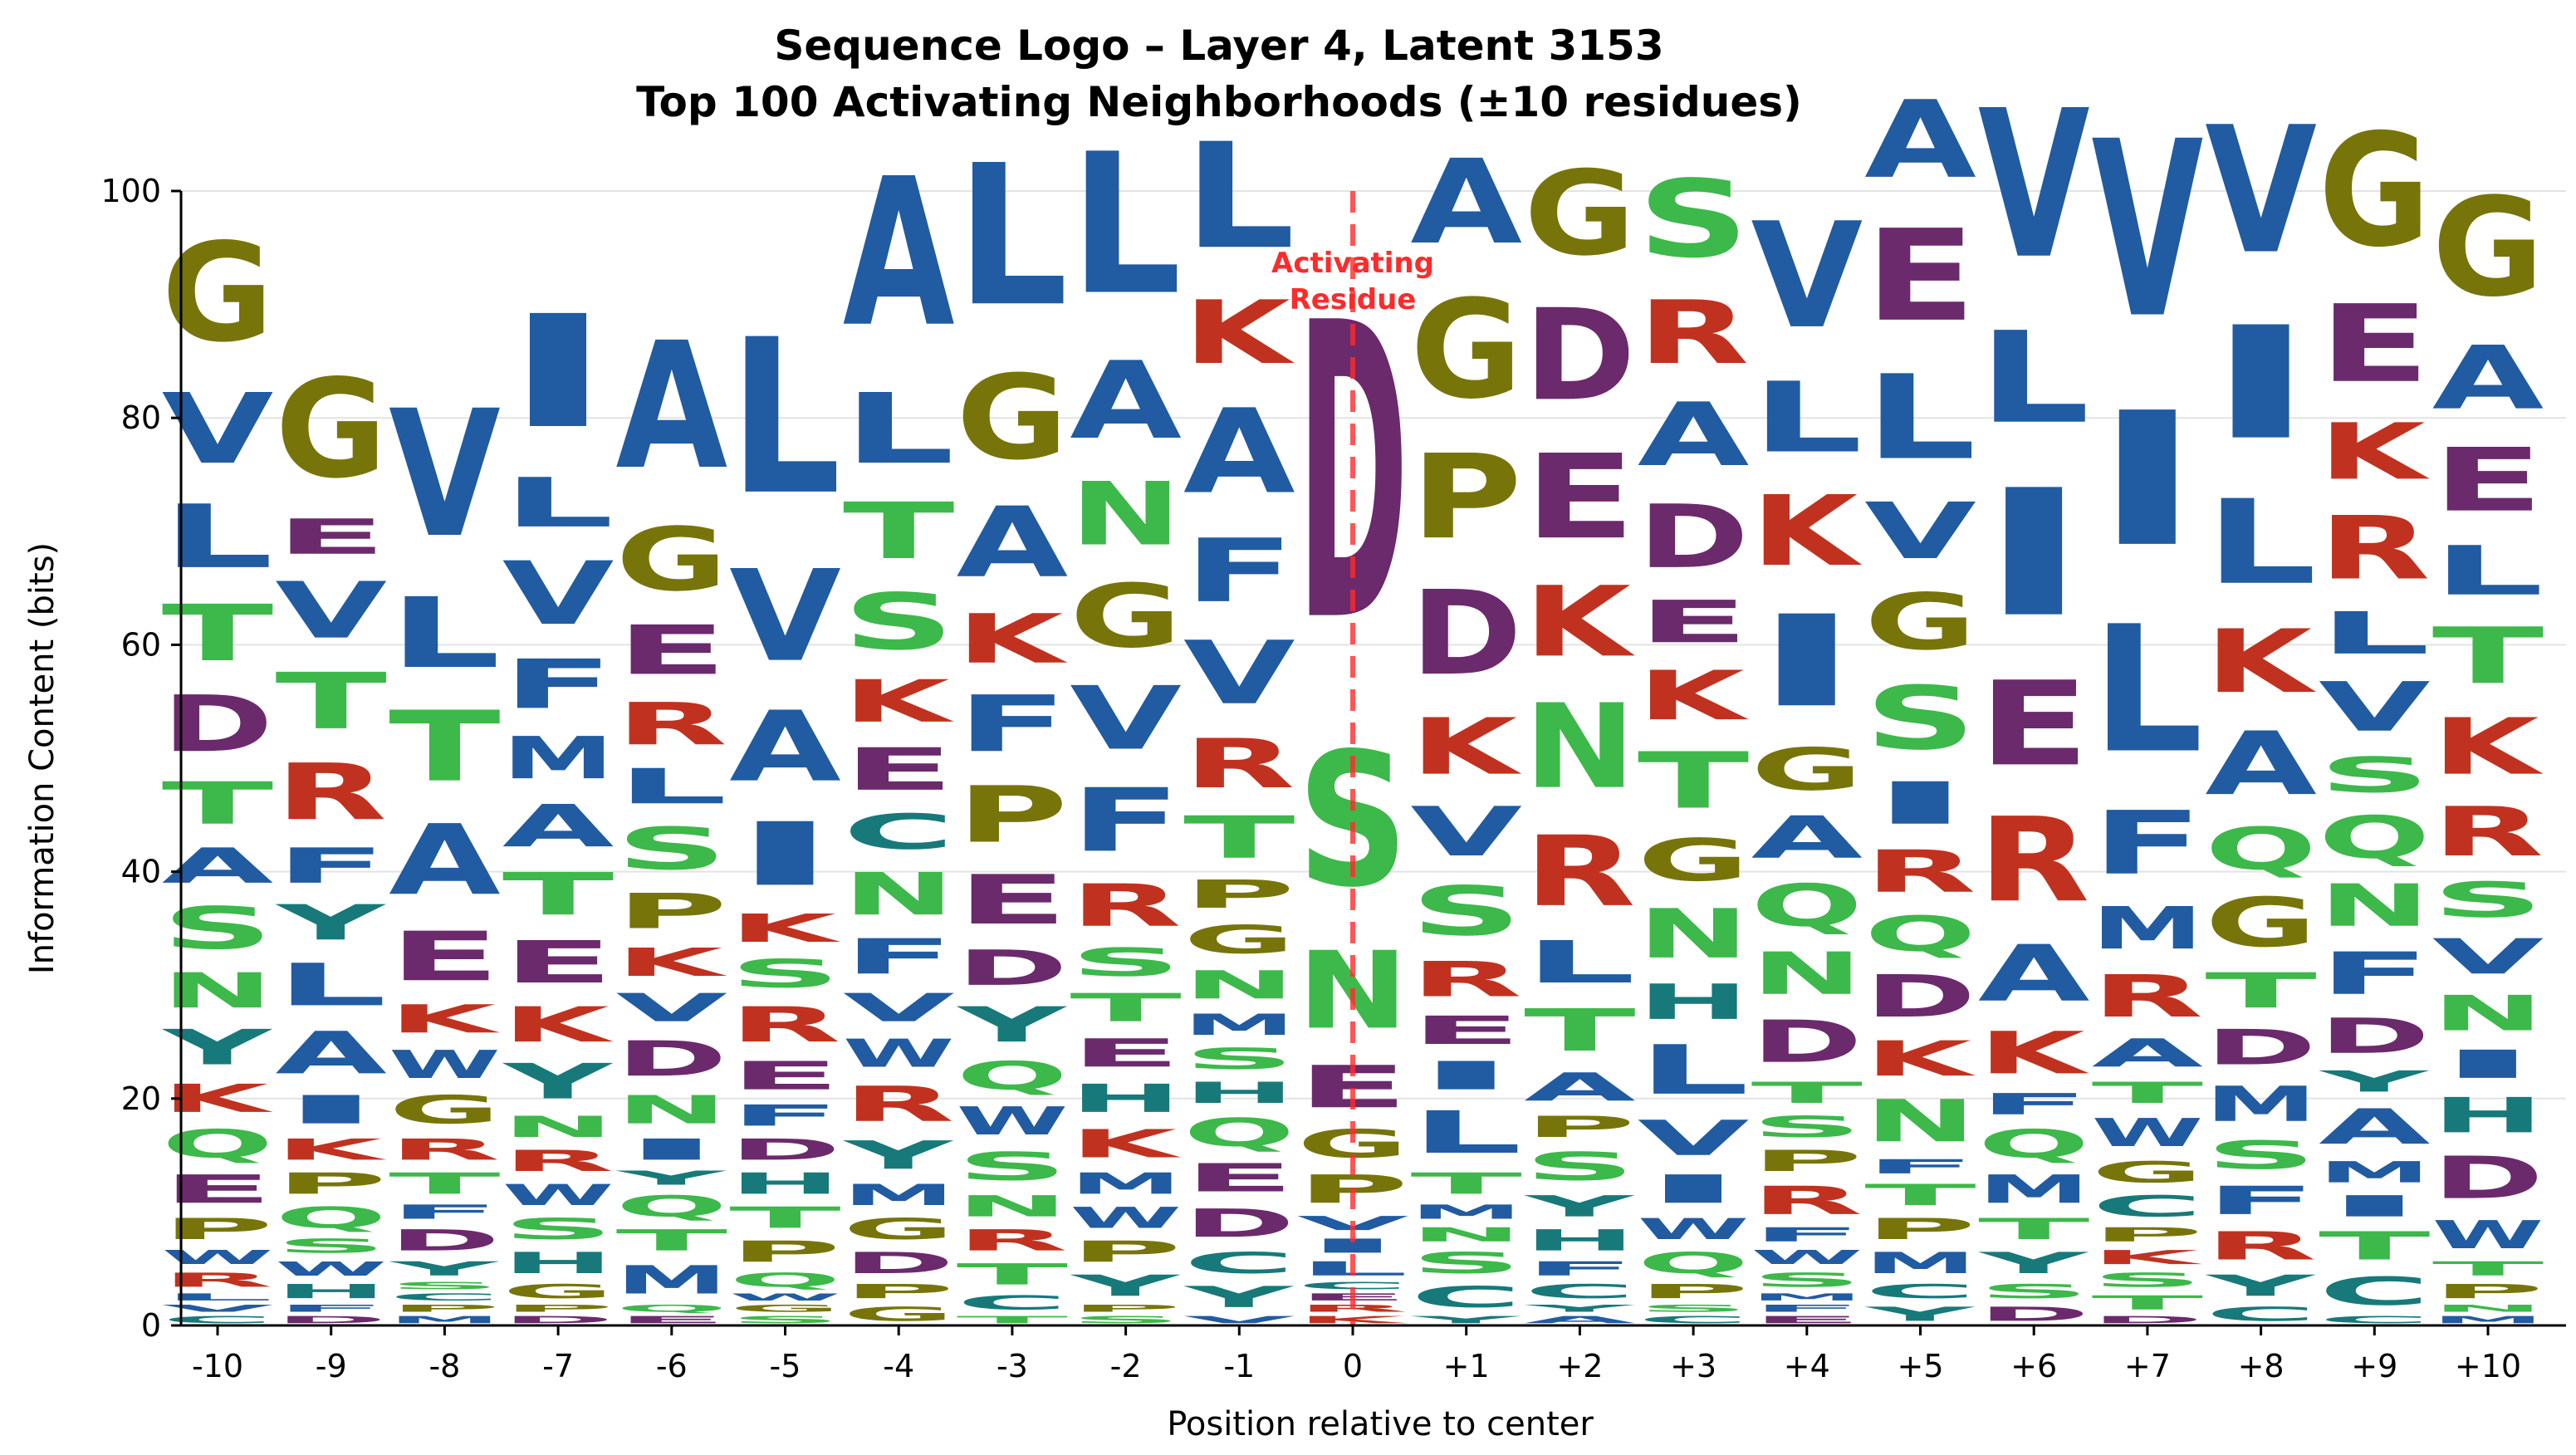 This screenshot has width=2576, height=1455. What do you see at coordinates (141, 644) in the screenshot?
I see `y-tick-label: 60` at bounding box center [141, 644].